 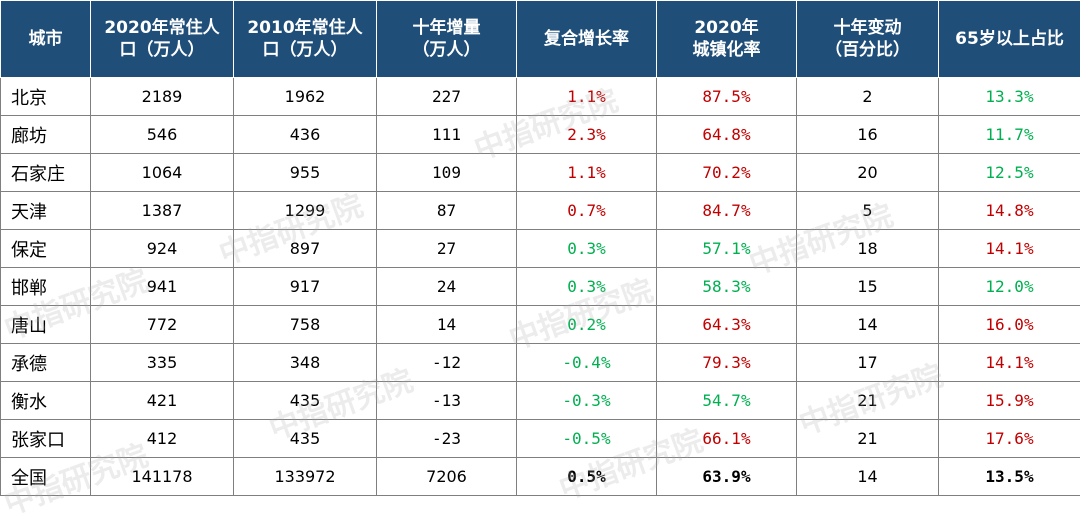 I want to click on pop-2010-cell: 917, so click(x=305, y=287).